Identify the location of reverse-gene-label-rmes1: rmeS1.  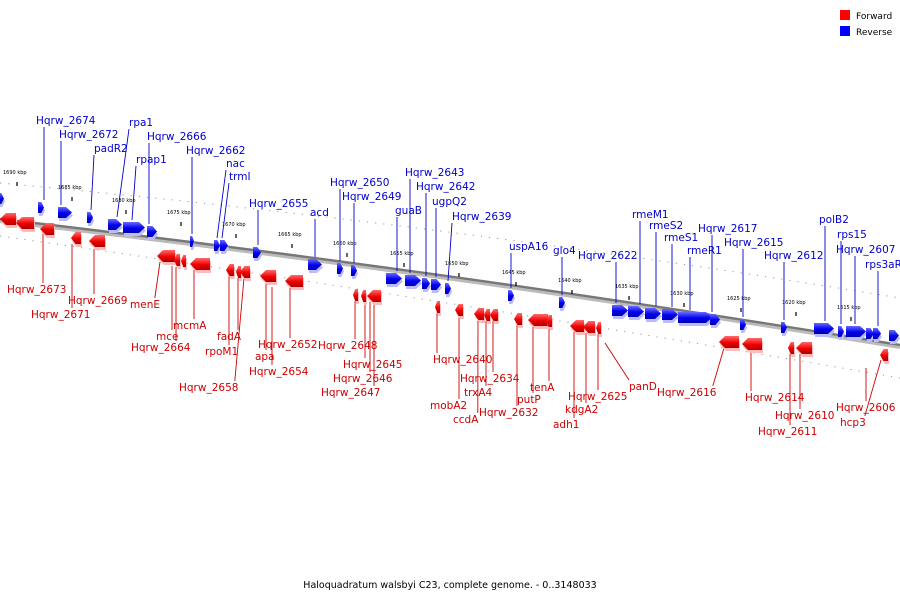
(681, 238).